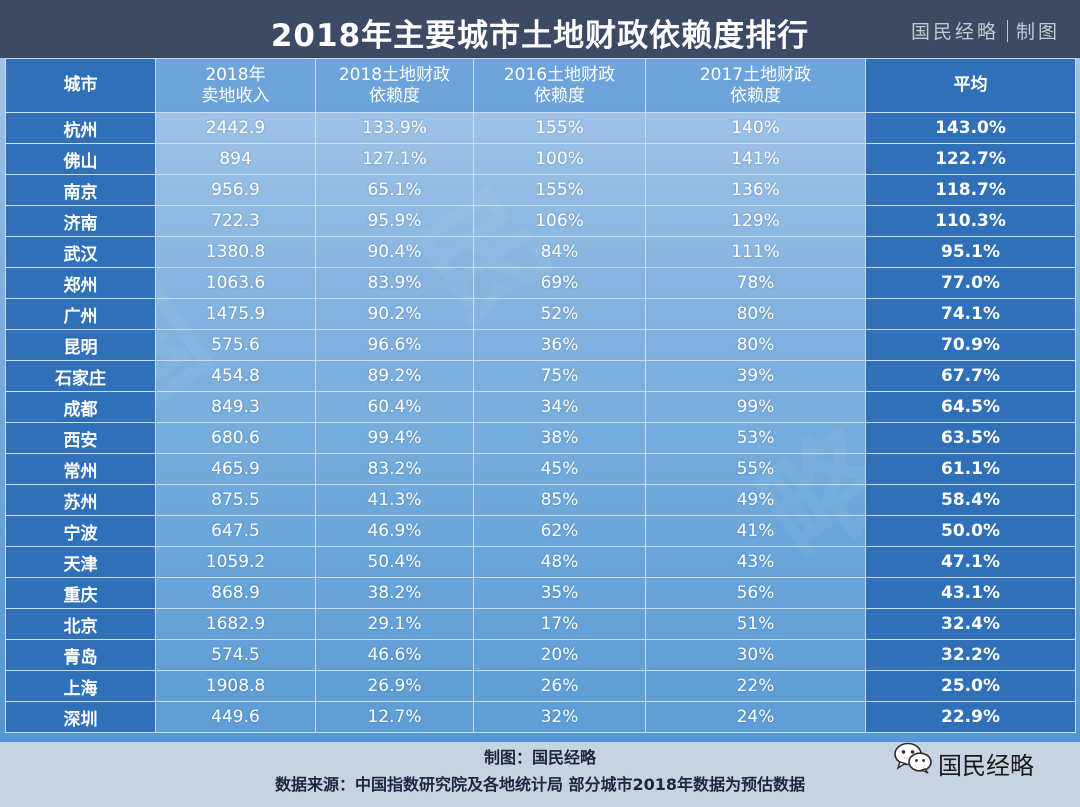  I want to click on city-cell: 广州, so click(80, 314).